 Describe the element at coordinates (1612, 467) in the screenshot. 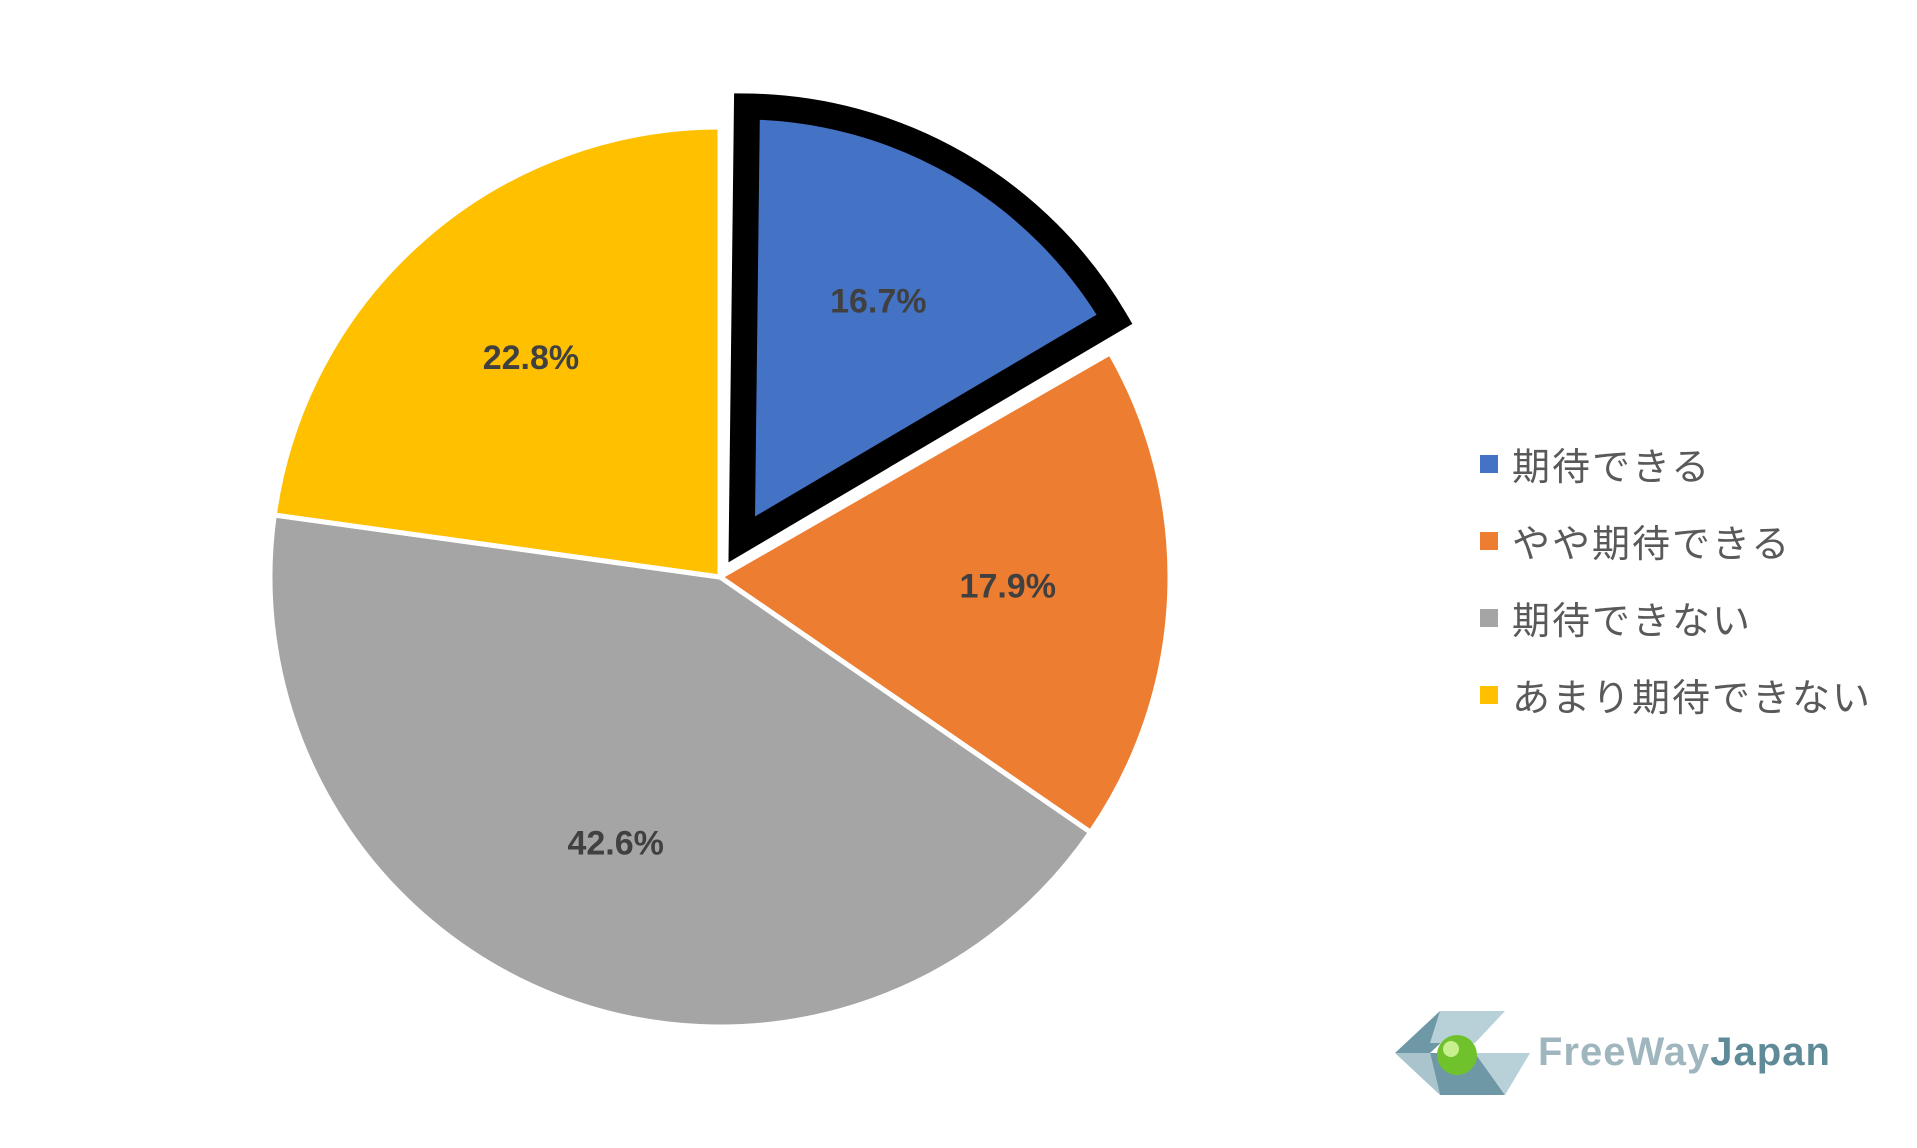

I see `legend-label: 期待できる` at that location.